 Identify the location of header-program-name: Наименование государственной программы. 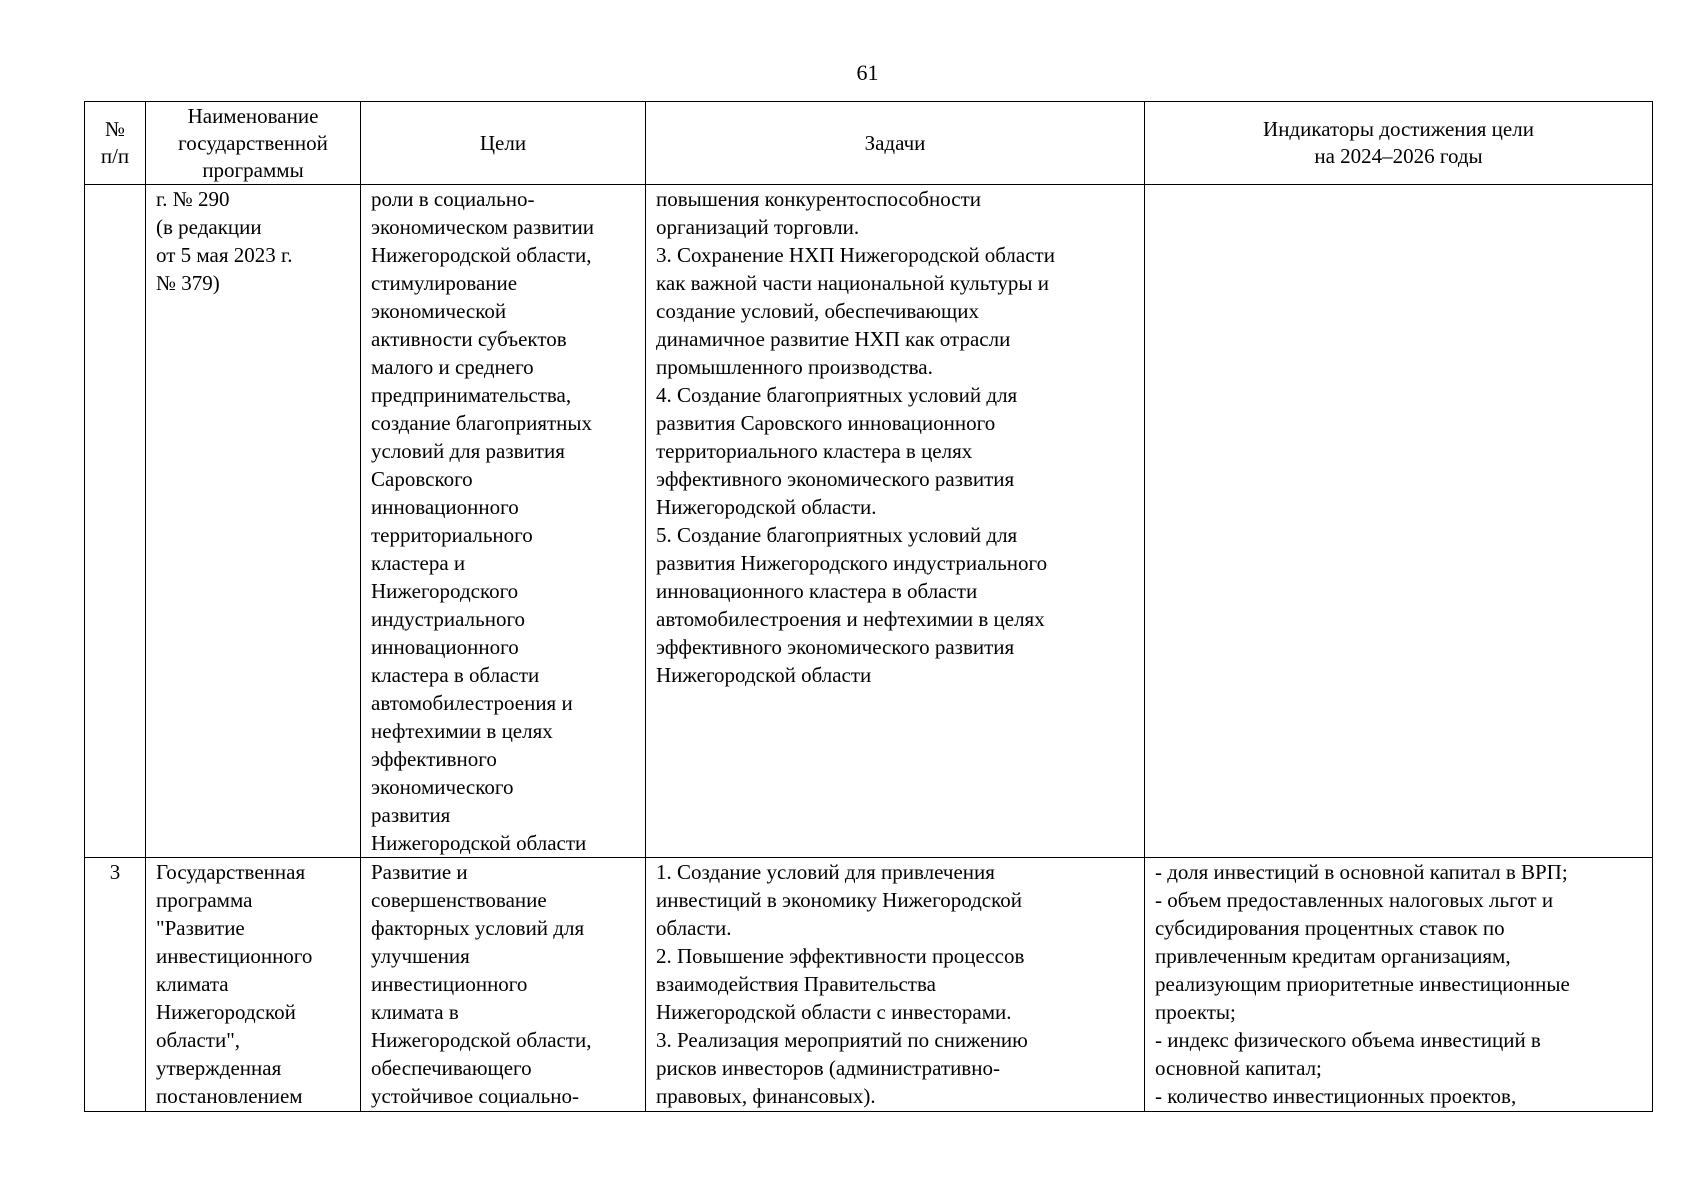
(253, 143).